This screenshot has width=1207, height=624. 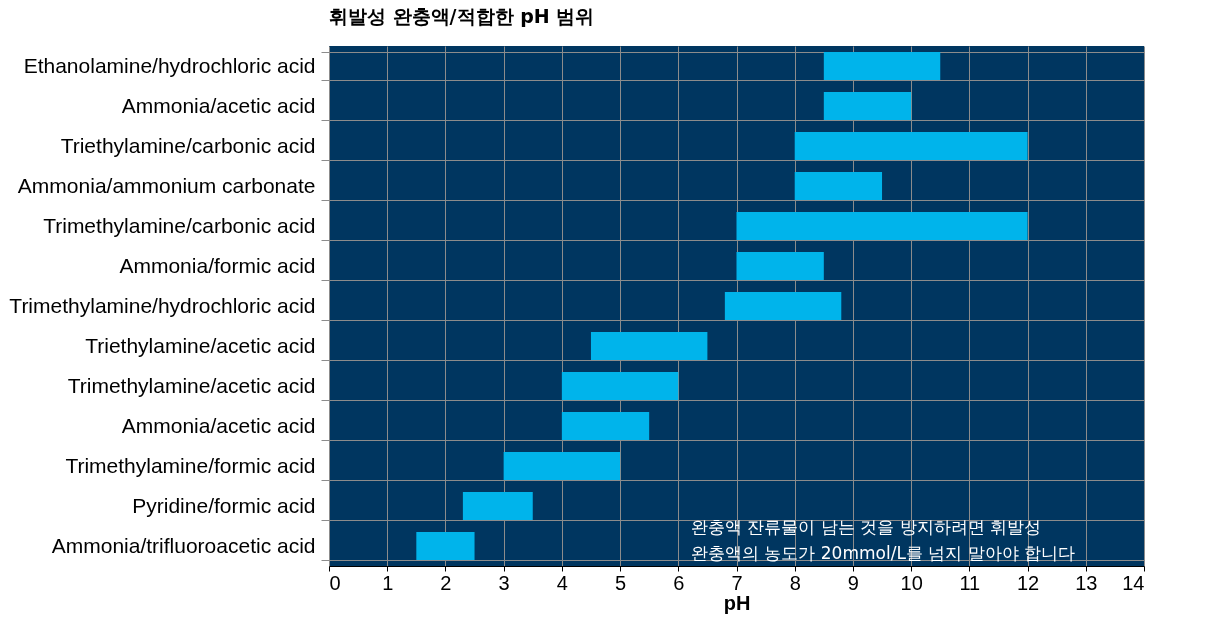 I want to click on x-tick-label: 7, so click(x=737, y=582).